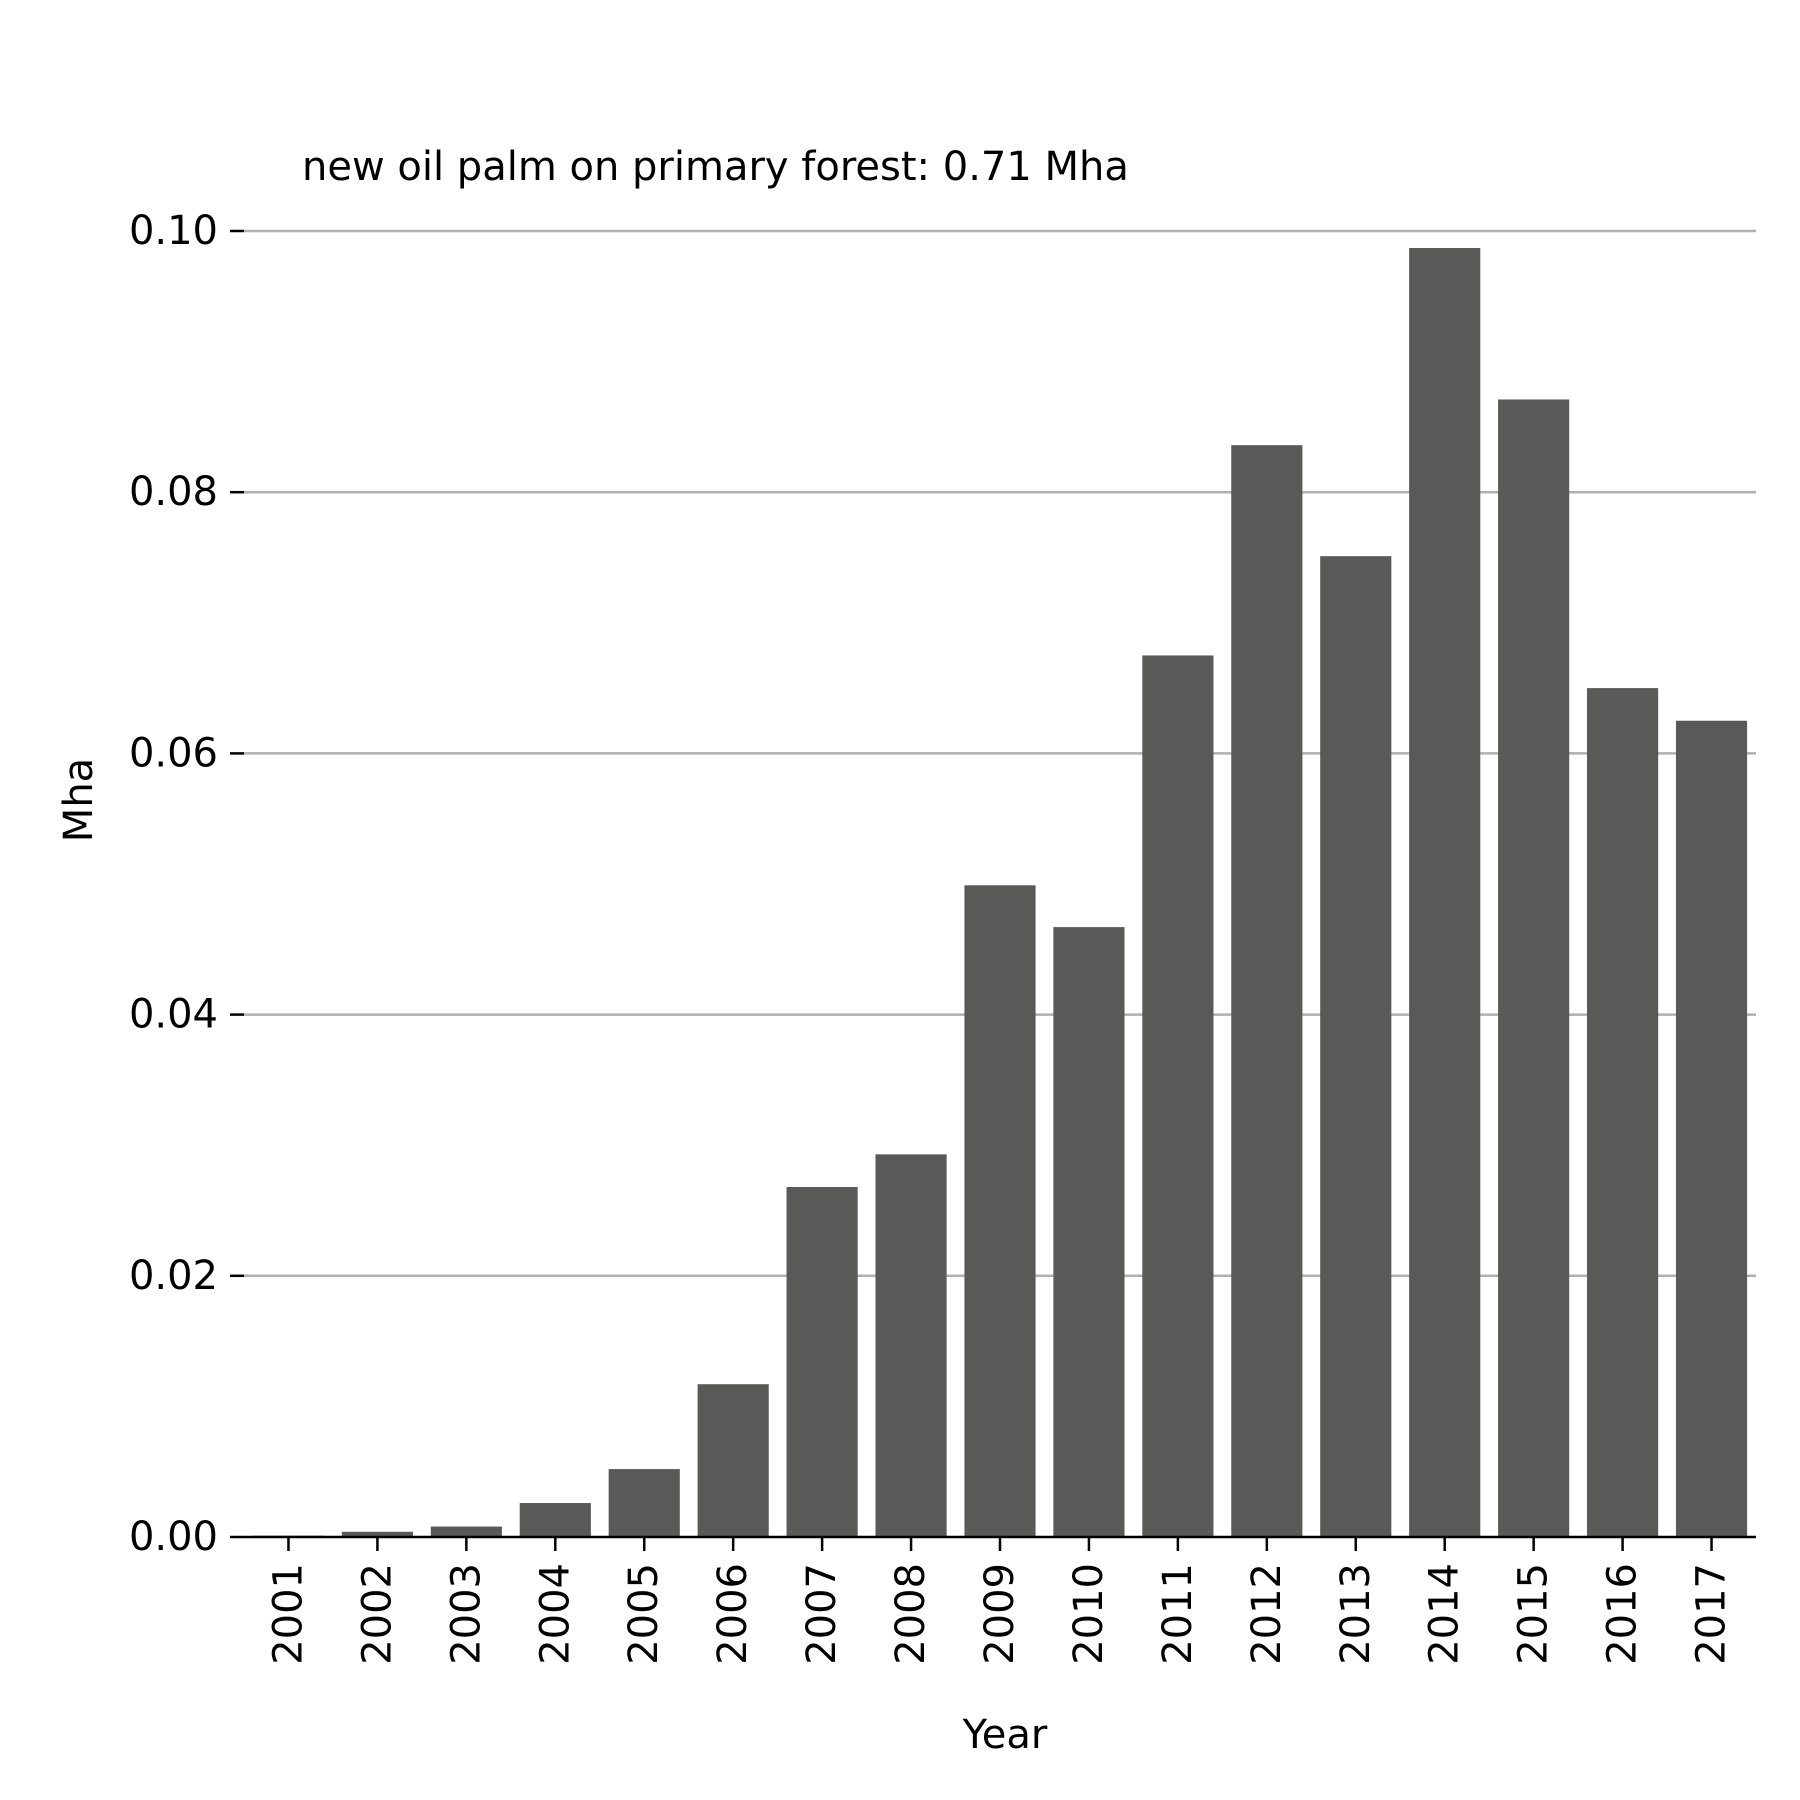 This screenshot has height=1800, width=1800. Describe the element at coordinates (555, 1520) in the screenshot. I see `bar-2004` at that location.